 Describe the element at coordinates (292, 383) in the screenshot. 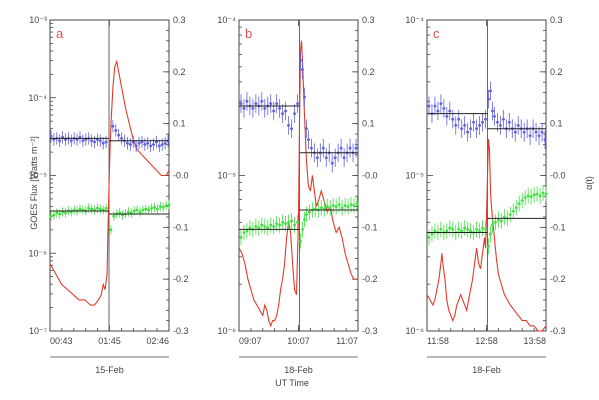

I see `x-axis-title: UT Time` at that location.